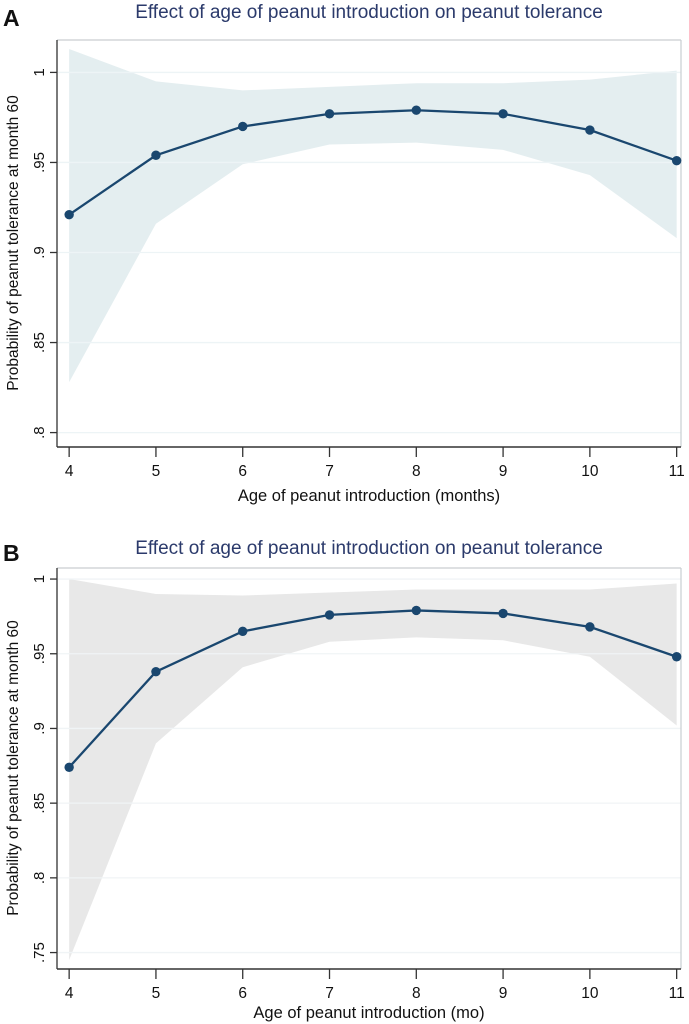 This screenshot has width=689, height=1024. Describe the element at coordinates (369, 496) in the screenshot. I see `x-axis-title-a: Age of peanut introduction (months)` at that location.